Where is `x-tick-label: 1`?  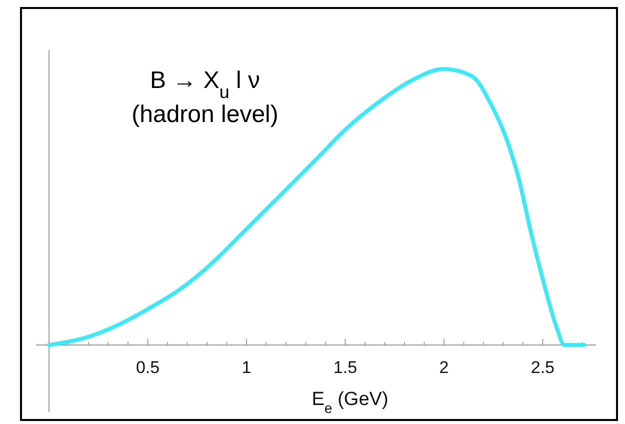
x-tick-label: 1 is located at coordinates (247, 367).